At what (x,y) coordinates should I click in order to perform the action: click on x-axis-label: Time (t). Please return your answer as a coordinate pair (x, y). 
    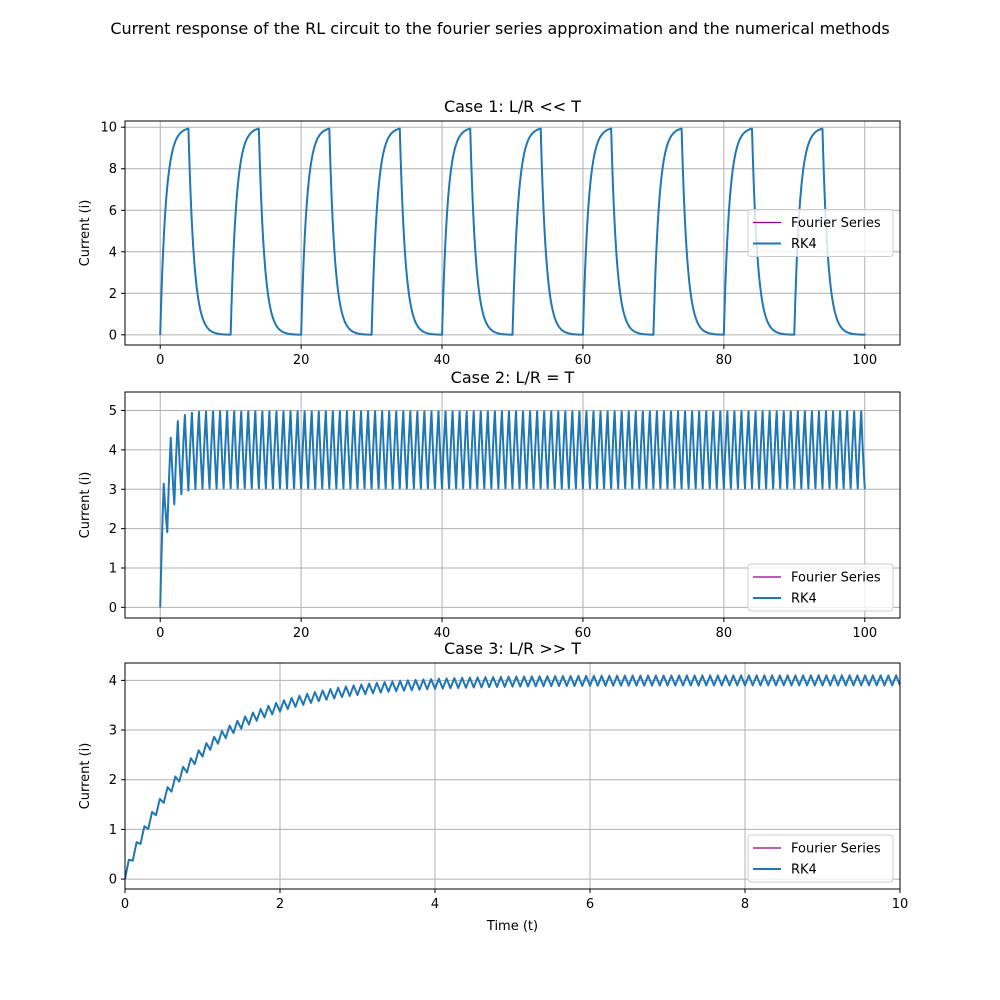
    Looking at the image, I should click on (512, 926).